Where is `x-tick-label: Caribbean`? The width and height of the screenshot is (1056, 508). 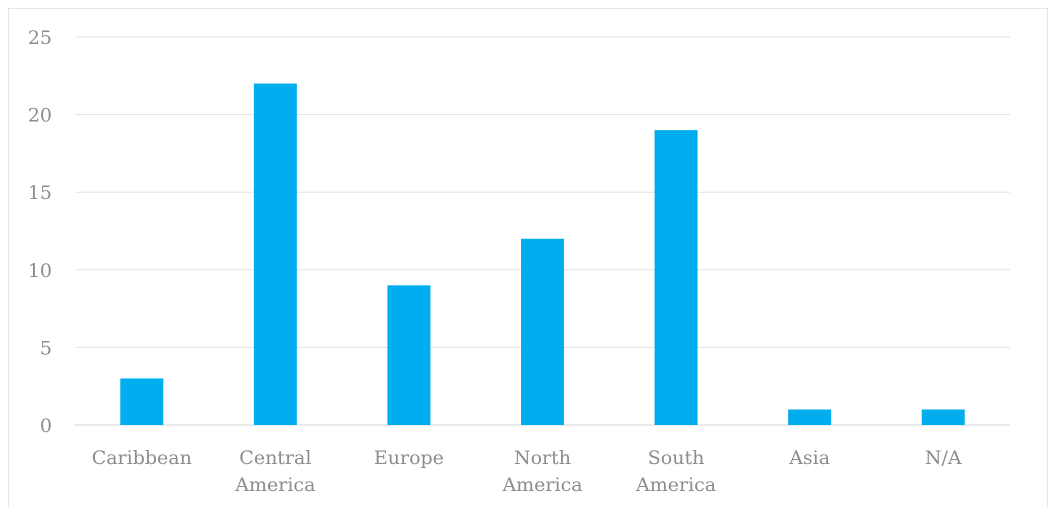
x-tick-label: Caribbean is located at coordinates (142, 458).